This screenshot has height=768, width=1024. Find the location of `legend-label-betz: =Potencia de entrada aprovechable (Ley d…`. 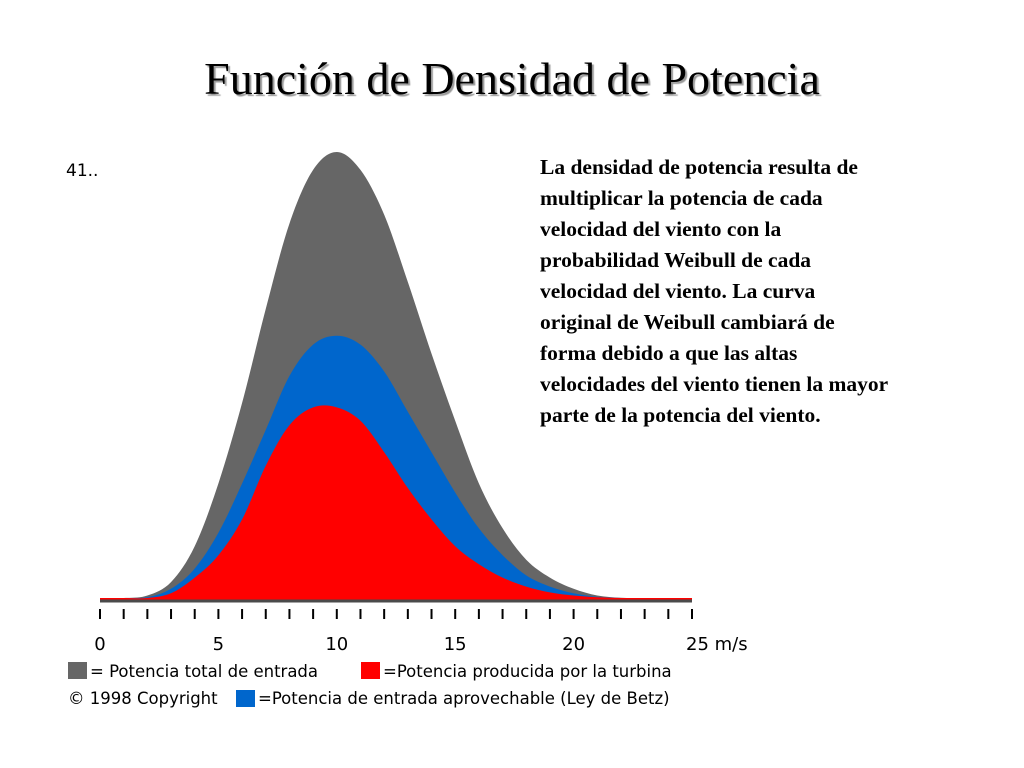

legend-label-betz: =Potencia de entrada aprovechable (Ley d… is located at coordinates (464, 698).